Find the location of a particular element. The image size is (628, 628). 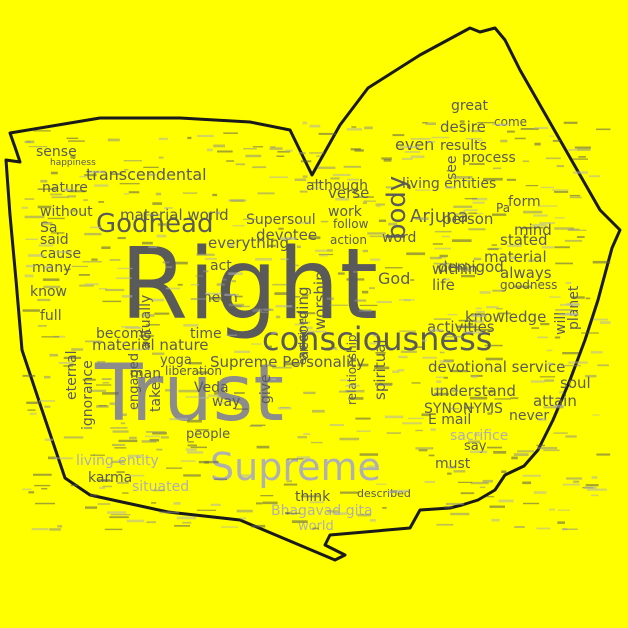

cloud-word: liberation is located at coordinates (193, 371).